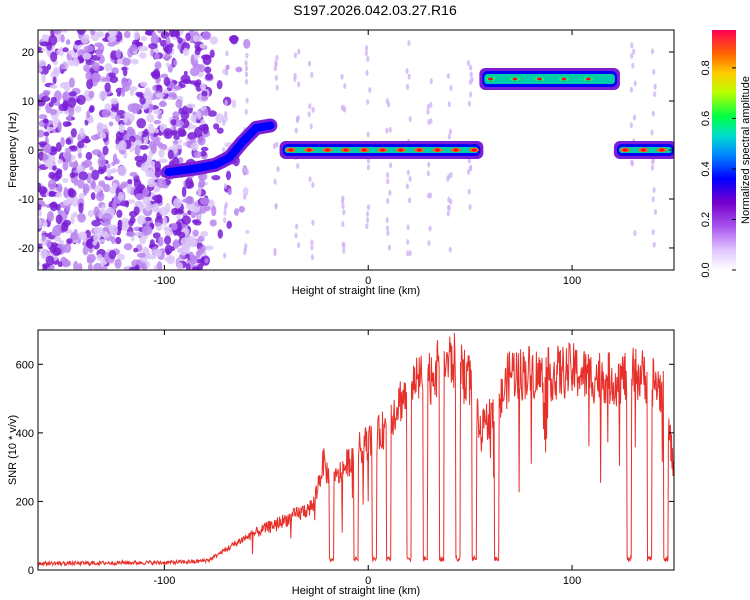 The height and width of the screenshot is (600, 750). What do you see at coordinates (706, 168) in the screenshot?
I see `colorbar-tick-label: 0.4` at bounding box center [706, 168].